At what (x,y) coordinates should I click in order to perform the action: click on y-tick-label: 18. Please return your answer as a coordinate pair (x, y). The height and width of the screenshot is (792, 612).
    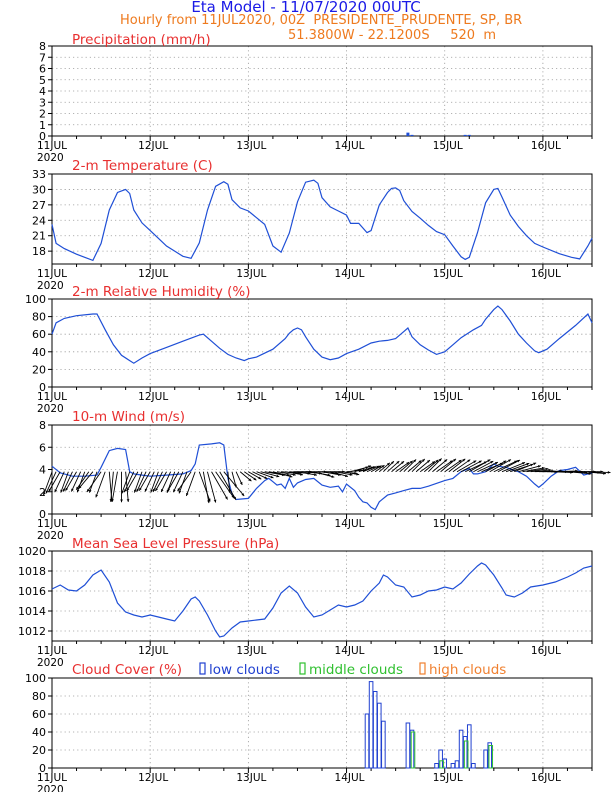
    Looking at the image, I should click on (39, 251).